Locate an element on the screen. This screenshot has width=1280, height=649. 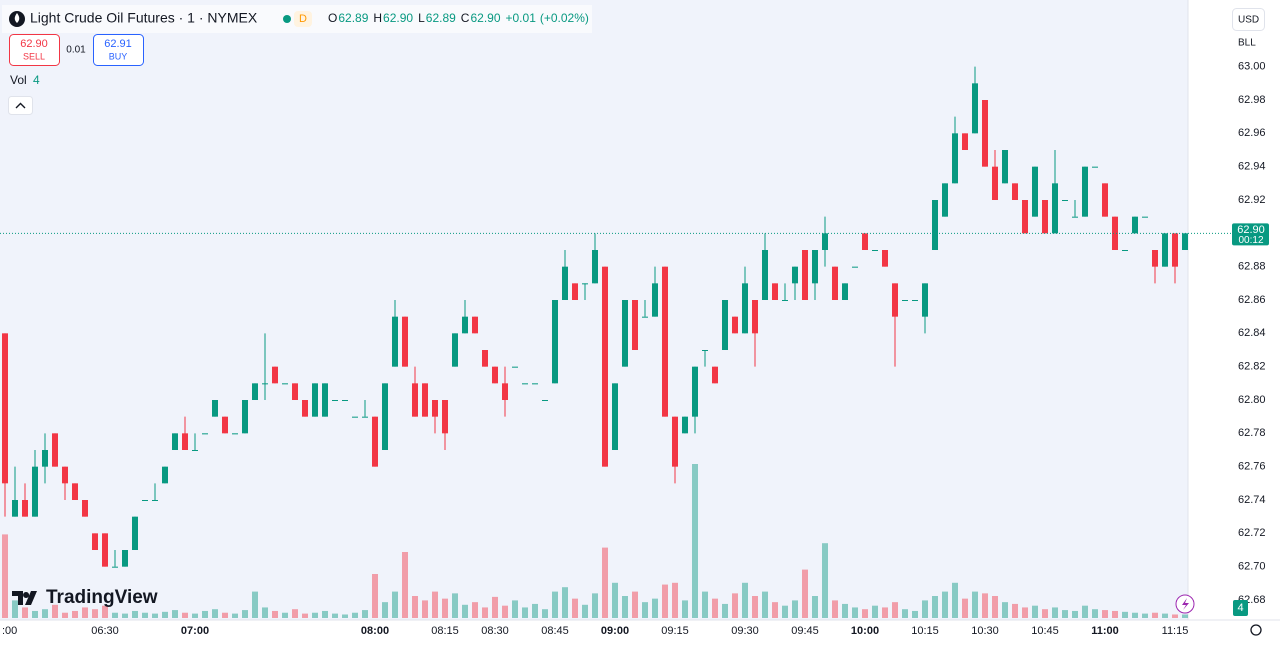
y-tick-label: 62.72 is located at coordinates (1252, 533).